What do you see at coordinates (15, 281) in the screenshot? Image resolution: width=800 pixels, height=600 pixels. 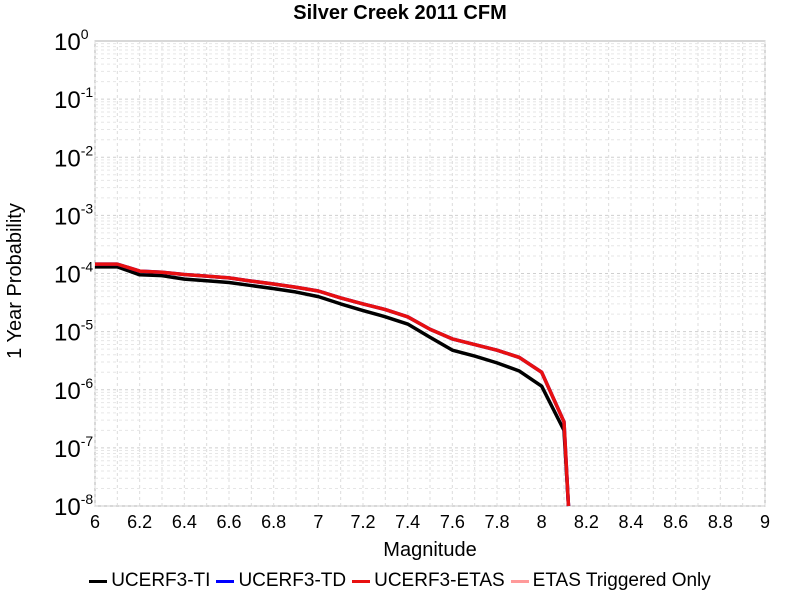 I see `y-axis-label: 1 Year Probability` at bounding box center [15, 281].